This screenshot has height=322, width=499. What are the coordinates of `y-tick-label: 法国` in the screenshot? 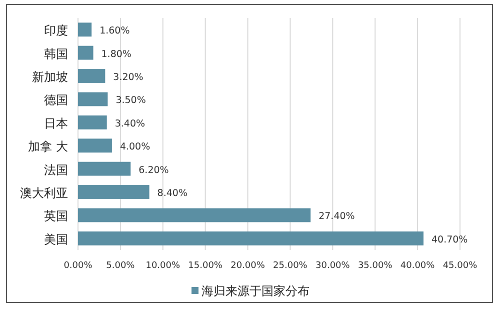 It's located at (56, 169).